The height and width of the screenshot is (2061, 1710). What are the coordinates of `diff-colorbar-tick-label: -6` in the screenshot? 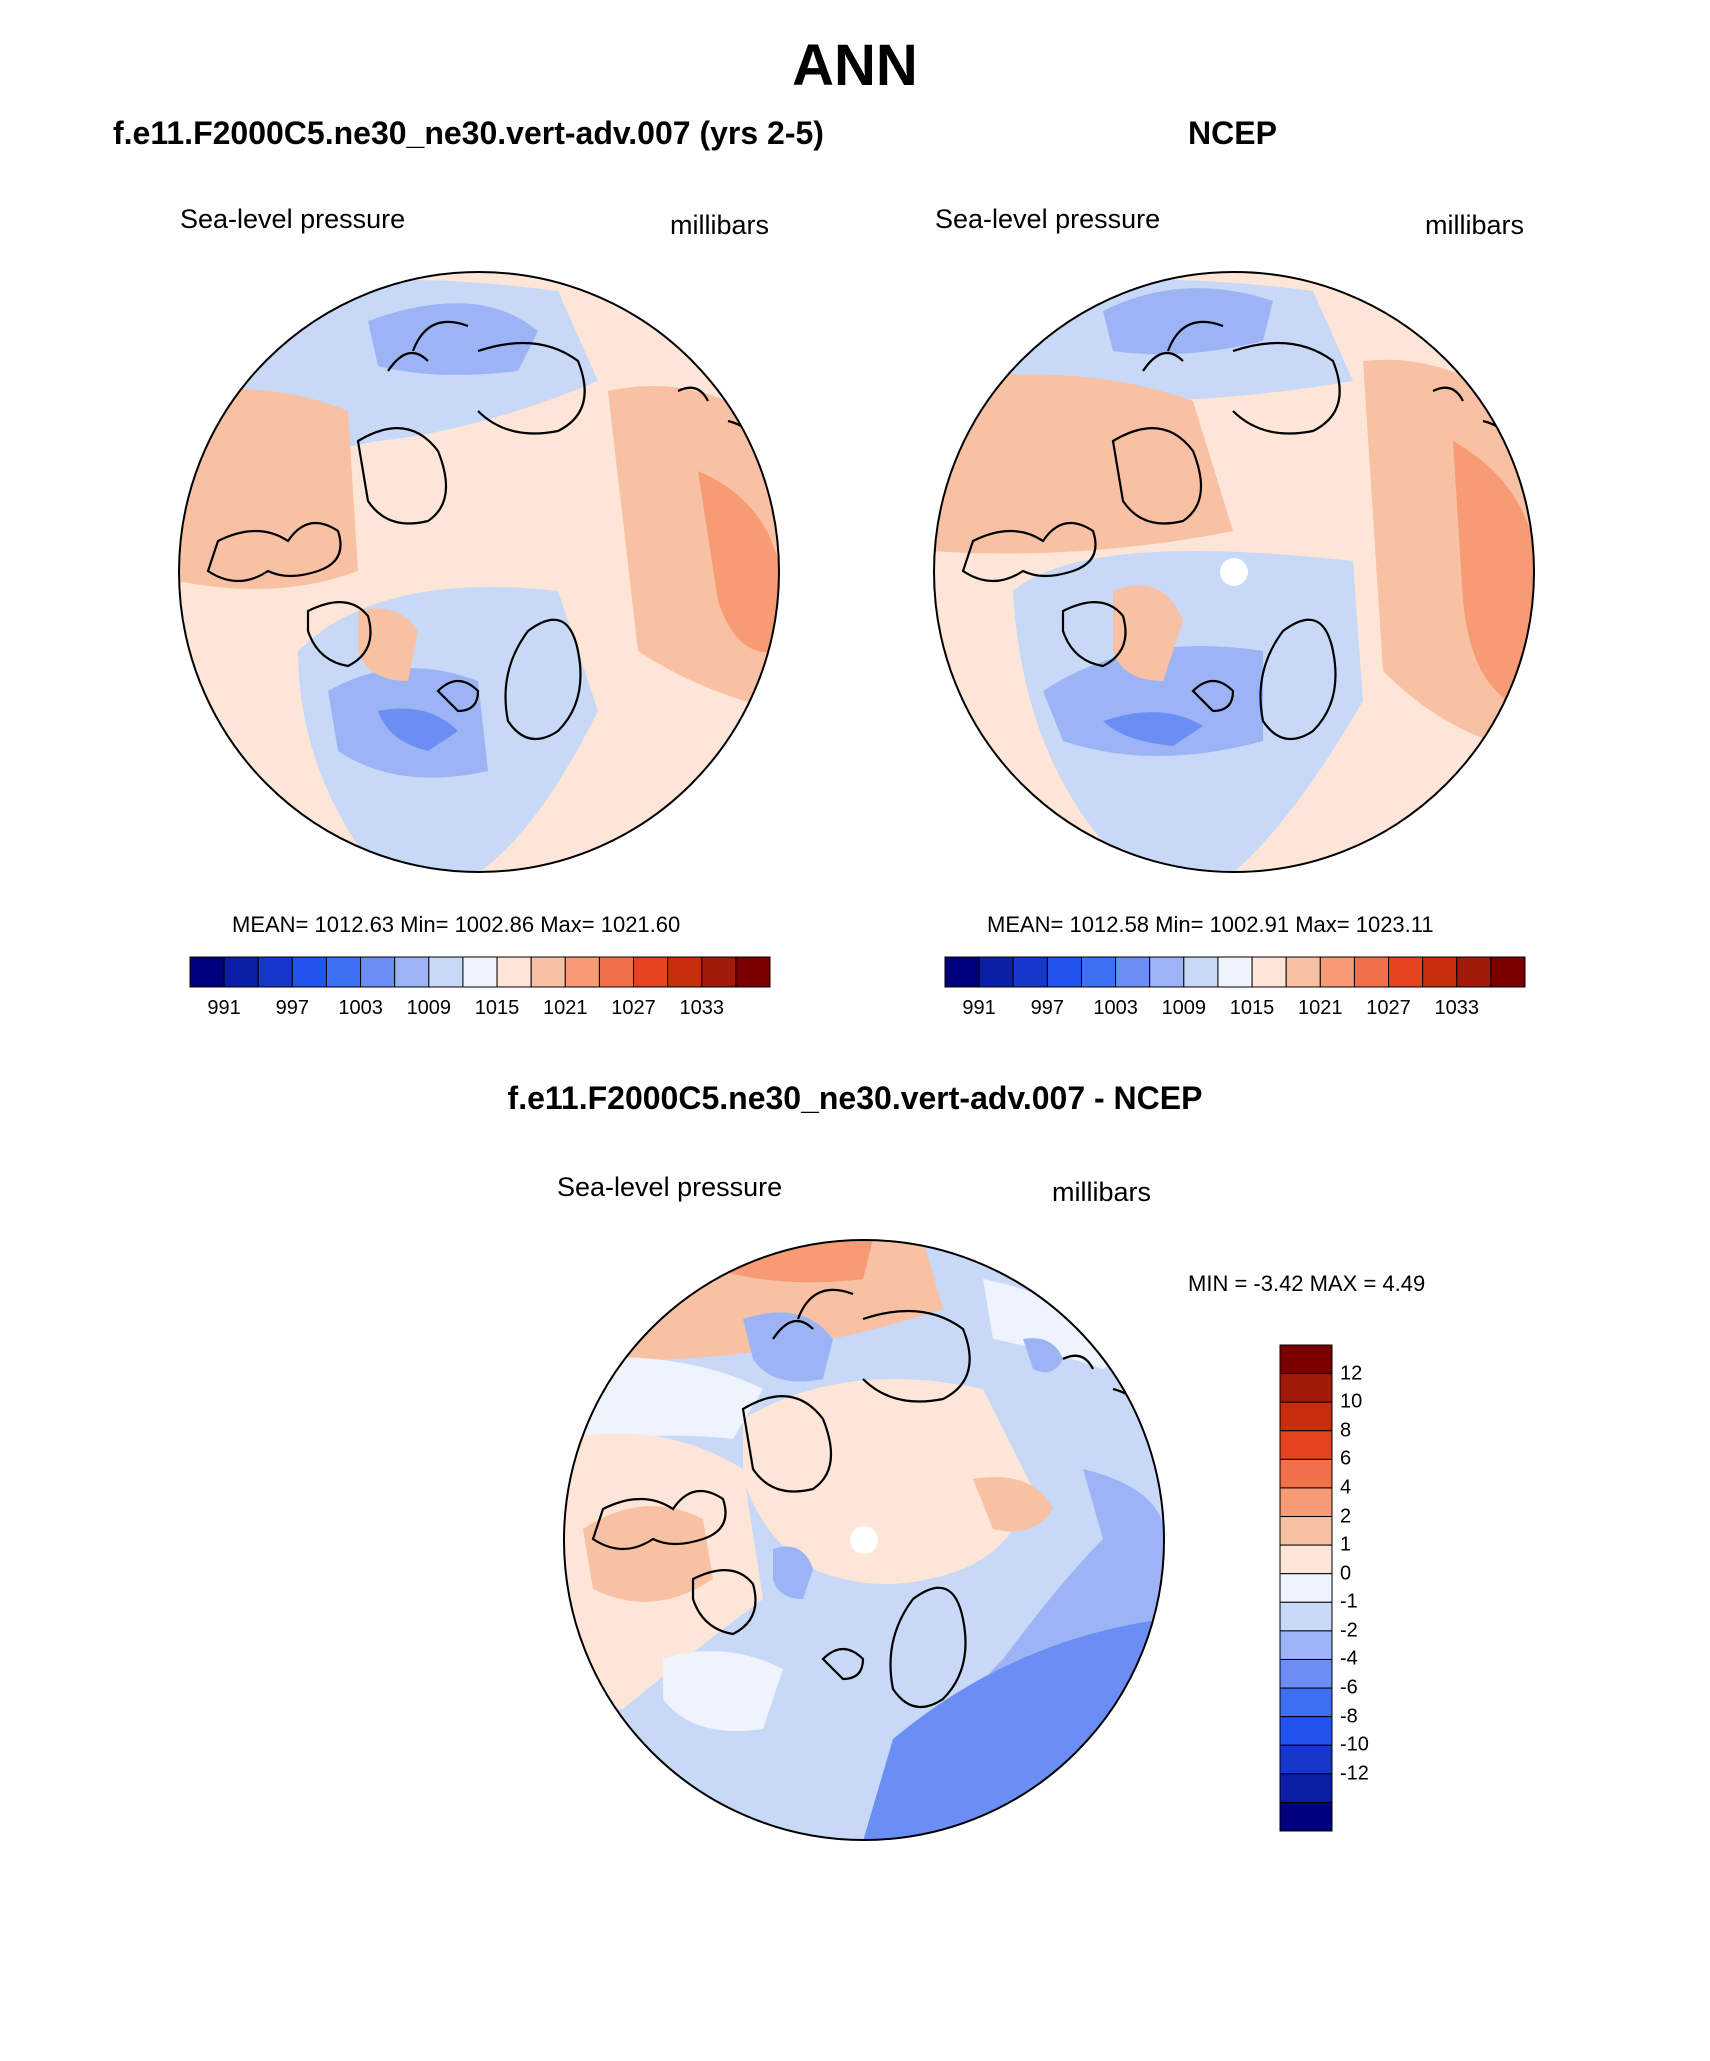 It's located at (1349, 1687).